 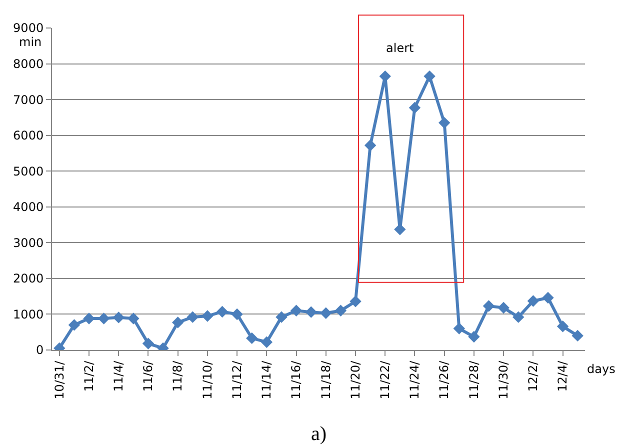 What do you see at coordinates (563, 376) in the screenshot?
I see `x-tick-label: 12/4/` at bounding box center [563, 376].